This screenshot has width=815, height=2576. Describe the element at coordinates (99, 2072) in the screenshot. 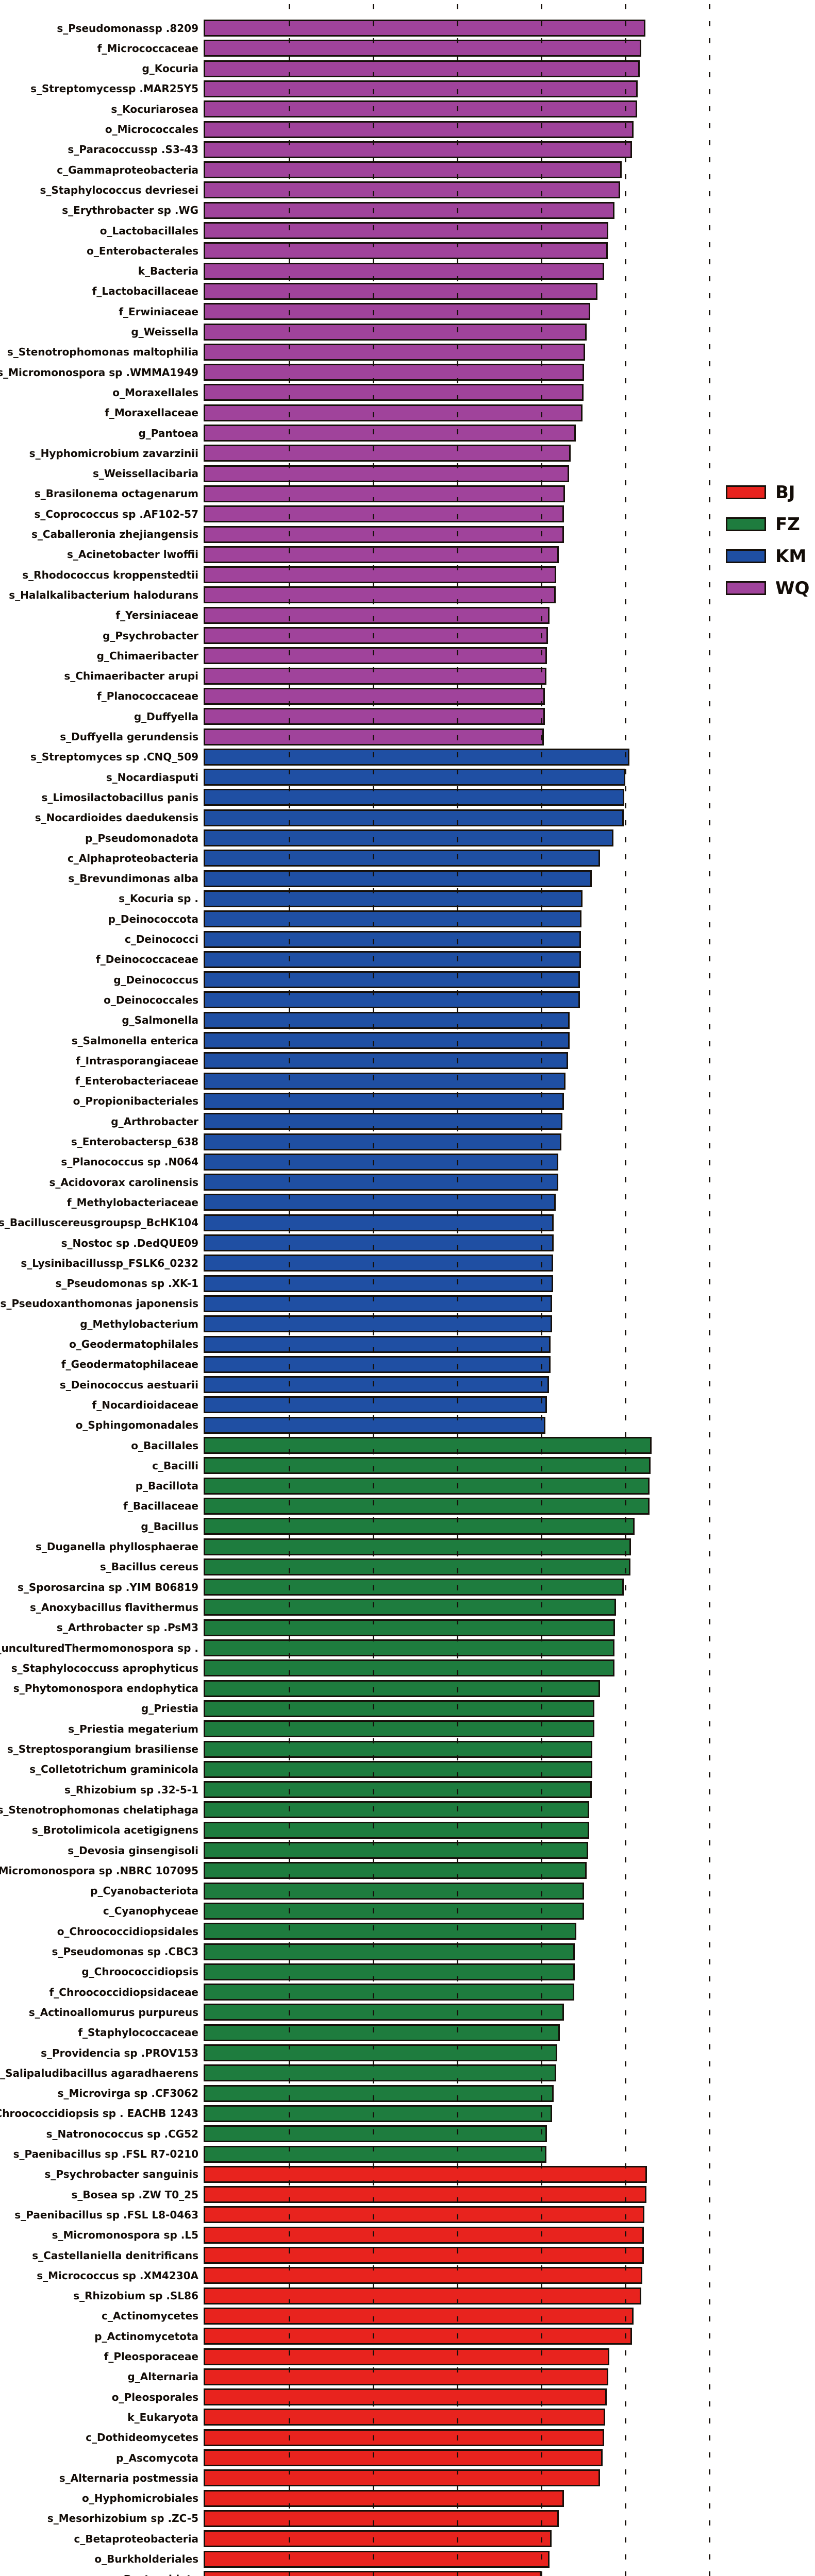

I see `taxon-label: s_Salipaludibacillus agaradhaerens` at that location.